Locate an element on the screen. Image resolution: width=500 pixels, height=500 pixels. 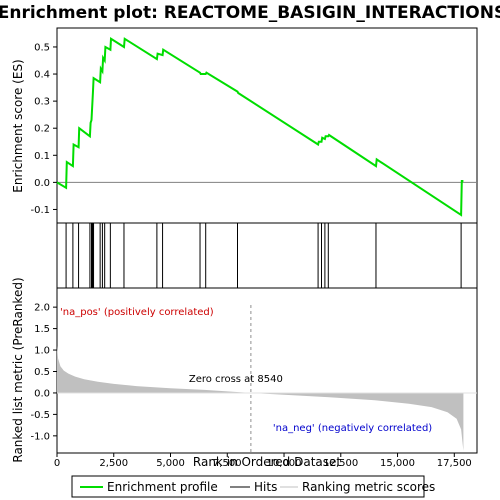
positive-correlation-label: 'na_pos' (positively correlated) is located at coordinates (137, 312).